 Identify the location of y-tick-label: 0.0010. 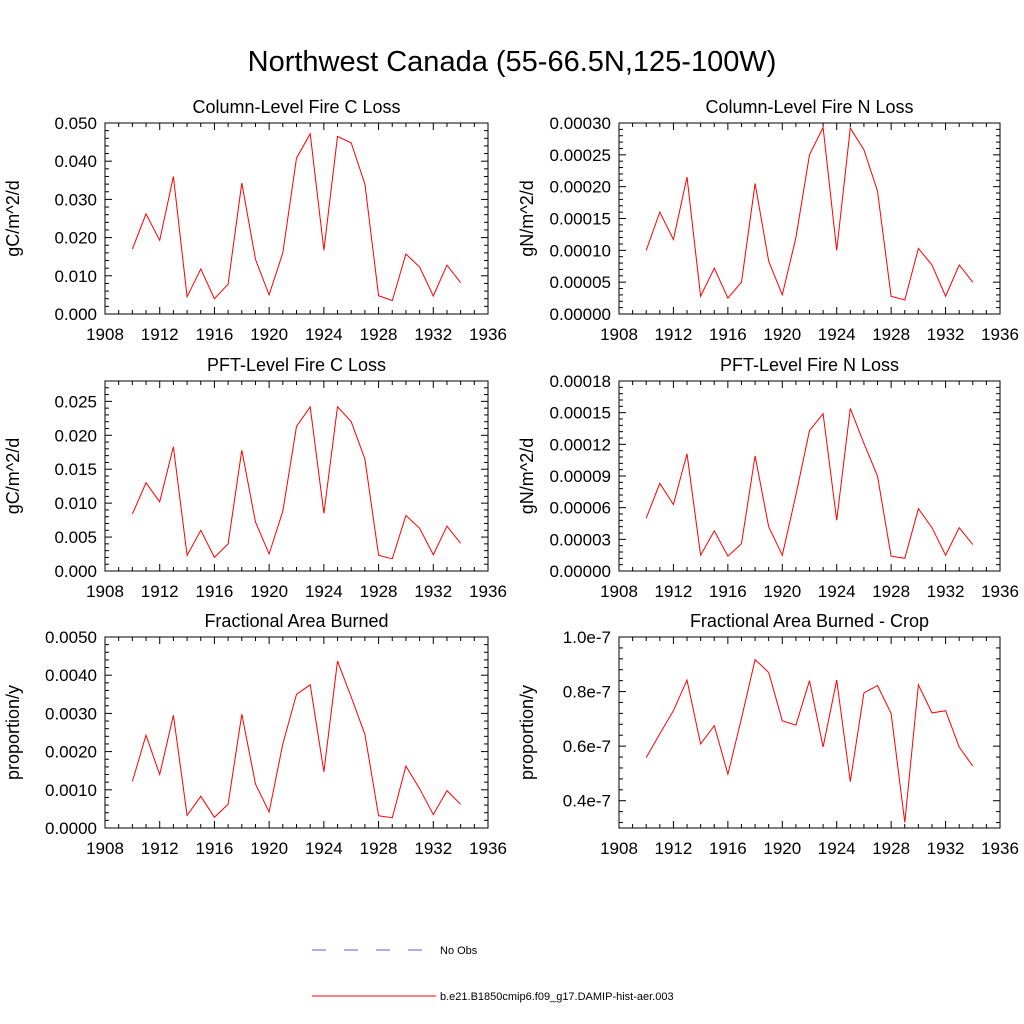
(71, 790).